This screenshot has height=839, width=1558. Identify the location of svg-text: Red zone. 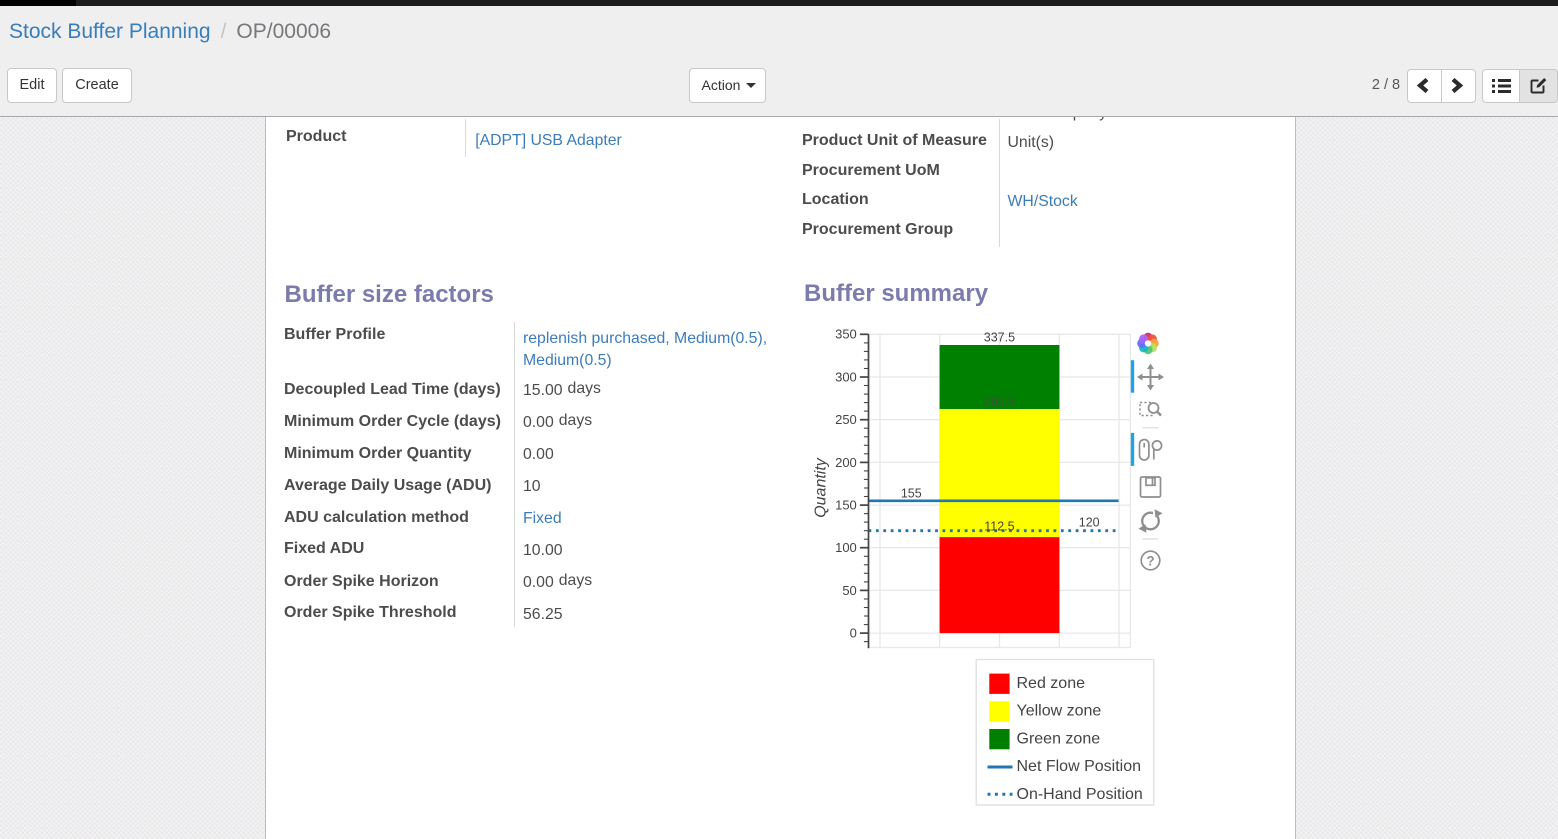
(1051, 683).